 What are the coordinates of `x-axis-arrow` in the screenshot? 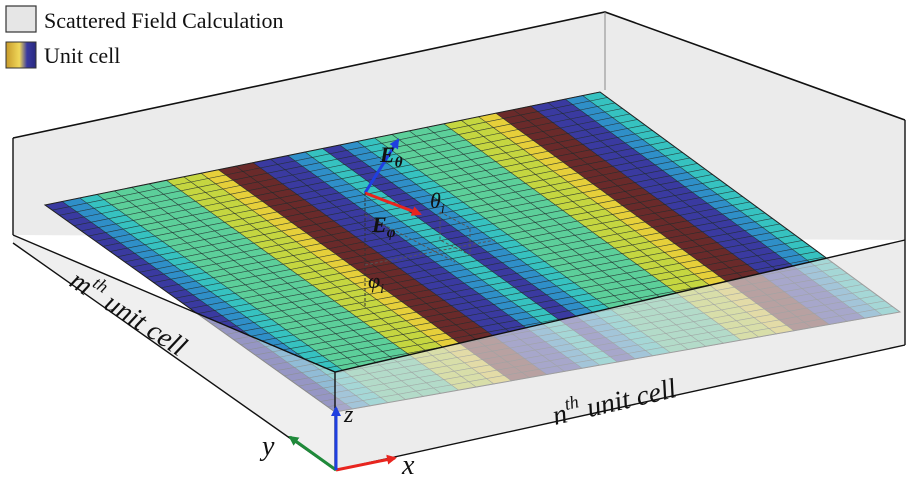 It's located at (366, 463).